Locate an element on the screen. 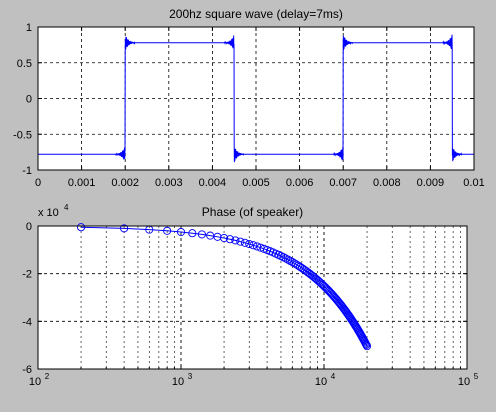 This screenshot has width=496, height=412. x-tick-label: 0.008 is located at coordinates (387, 183).